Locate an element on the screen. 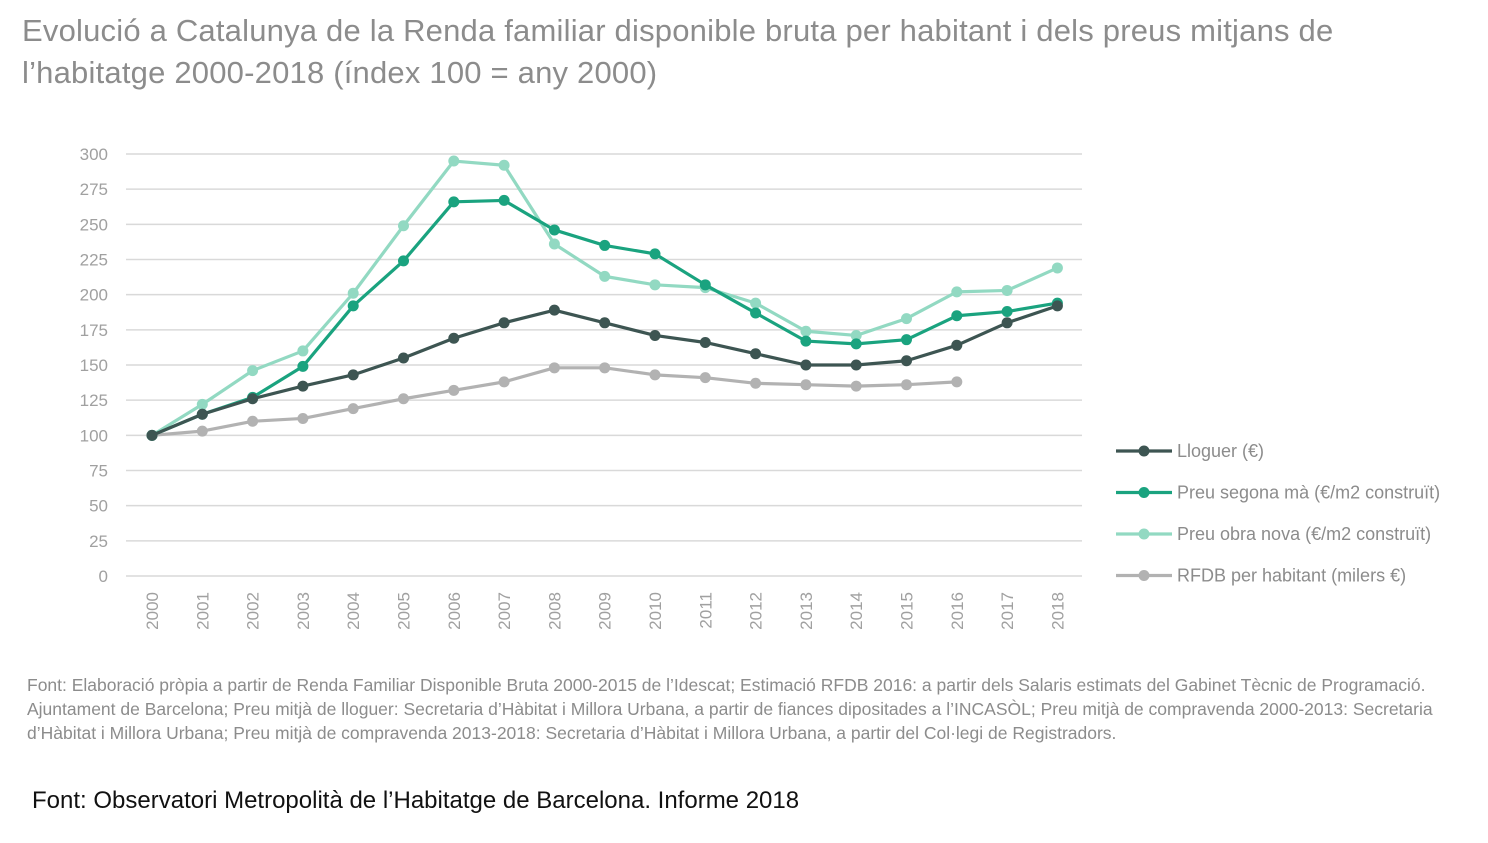  series-rfdb is located at coordinates (554, 401).